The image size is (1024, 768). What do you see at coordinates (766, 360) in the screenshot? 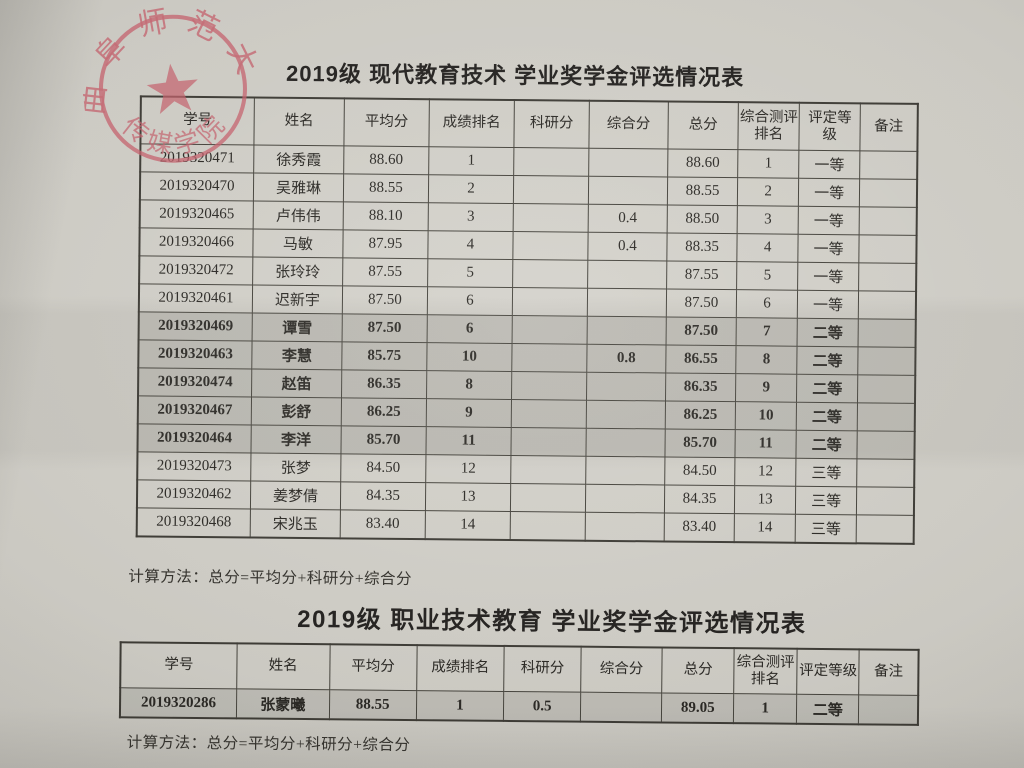
I see `table-cell: 8` at bounding box center [766, 360].